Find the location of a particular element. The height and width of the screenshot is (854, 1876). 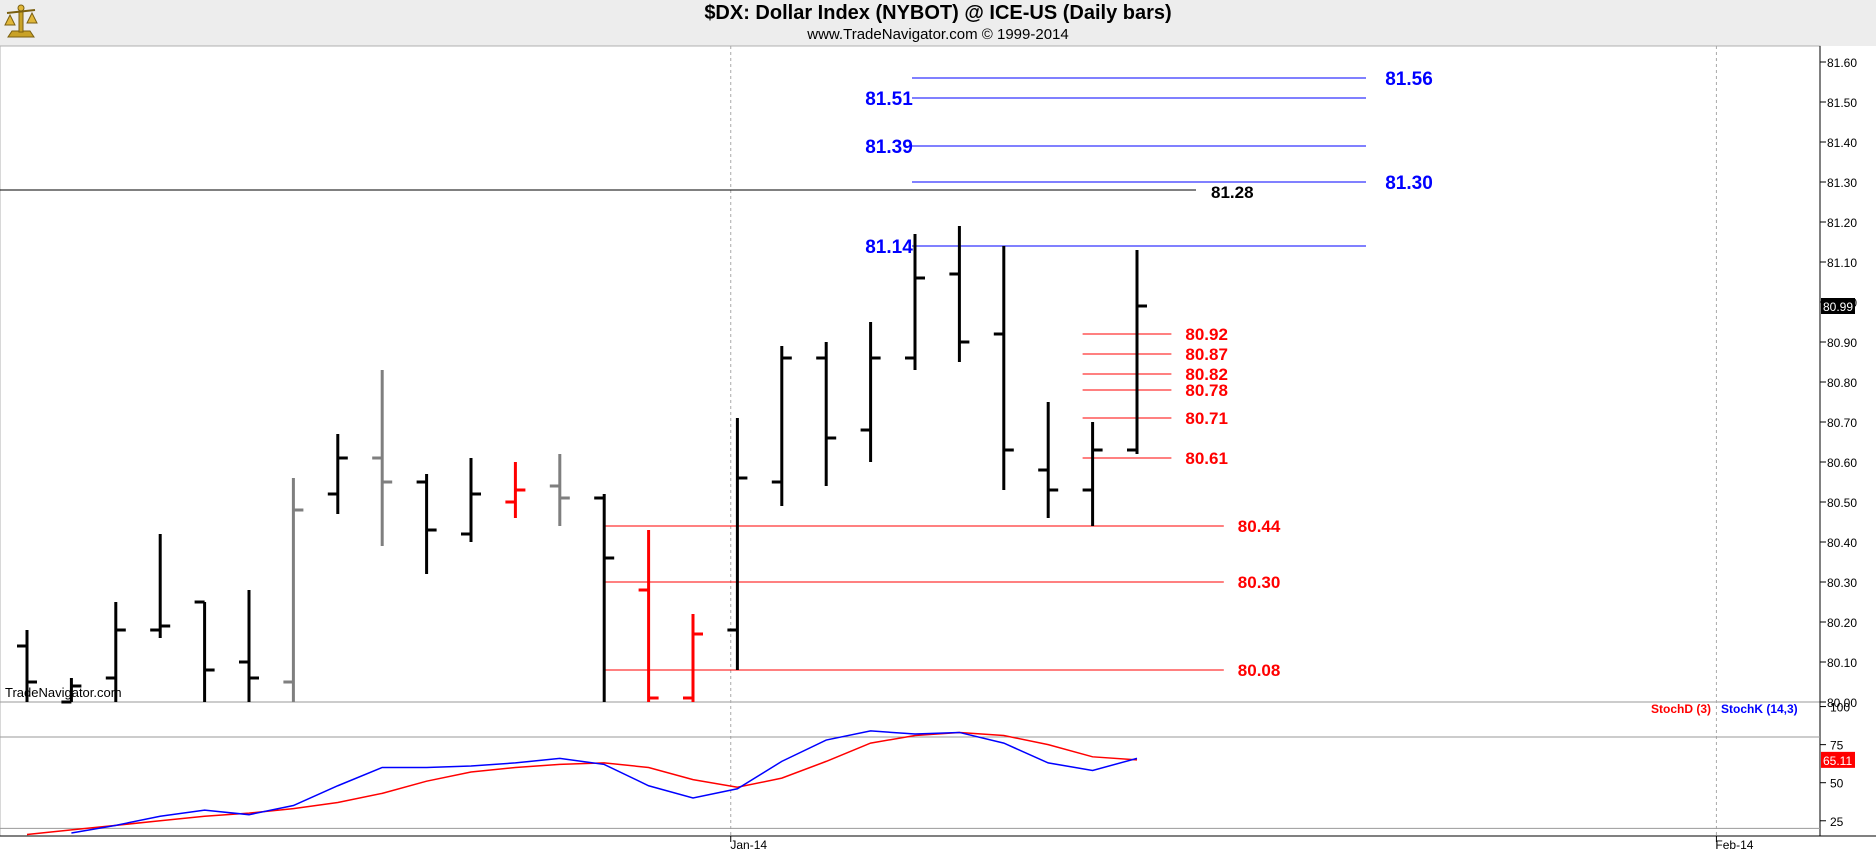

last-price-label: 80.99 is located at coordinates (1838, 307).